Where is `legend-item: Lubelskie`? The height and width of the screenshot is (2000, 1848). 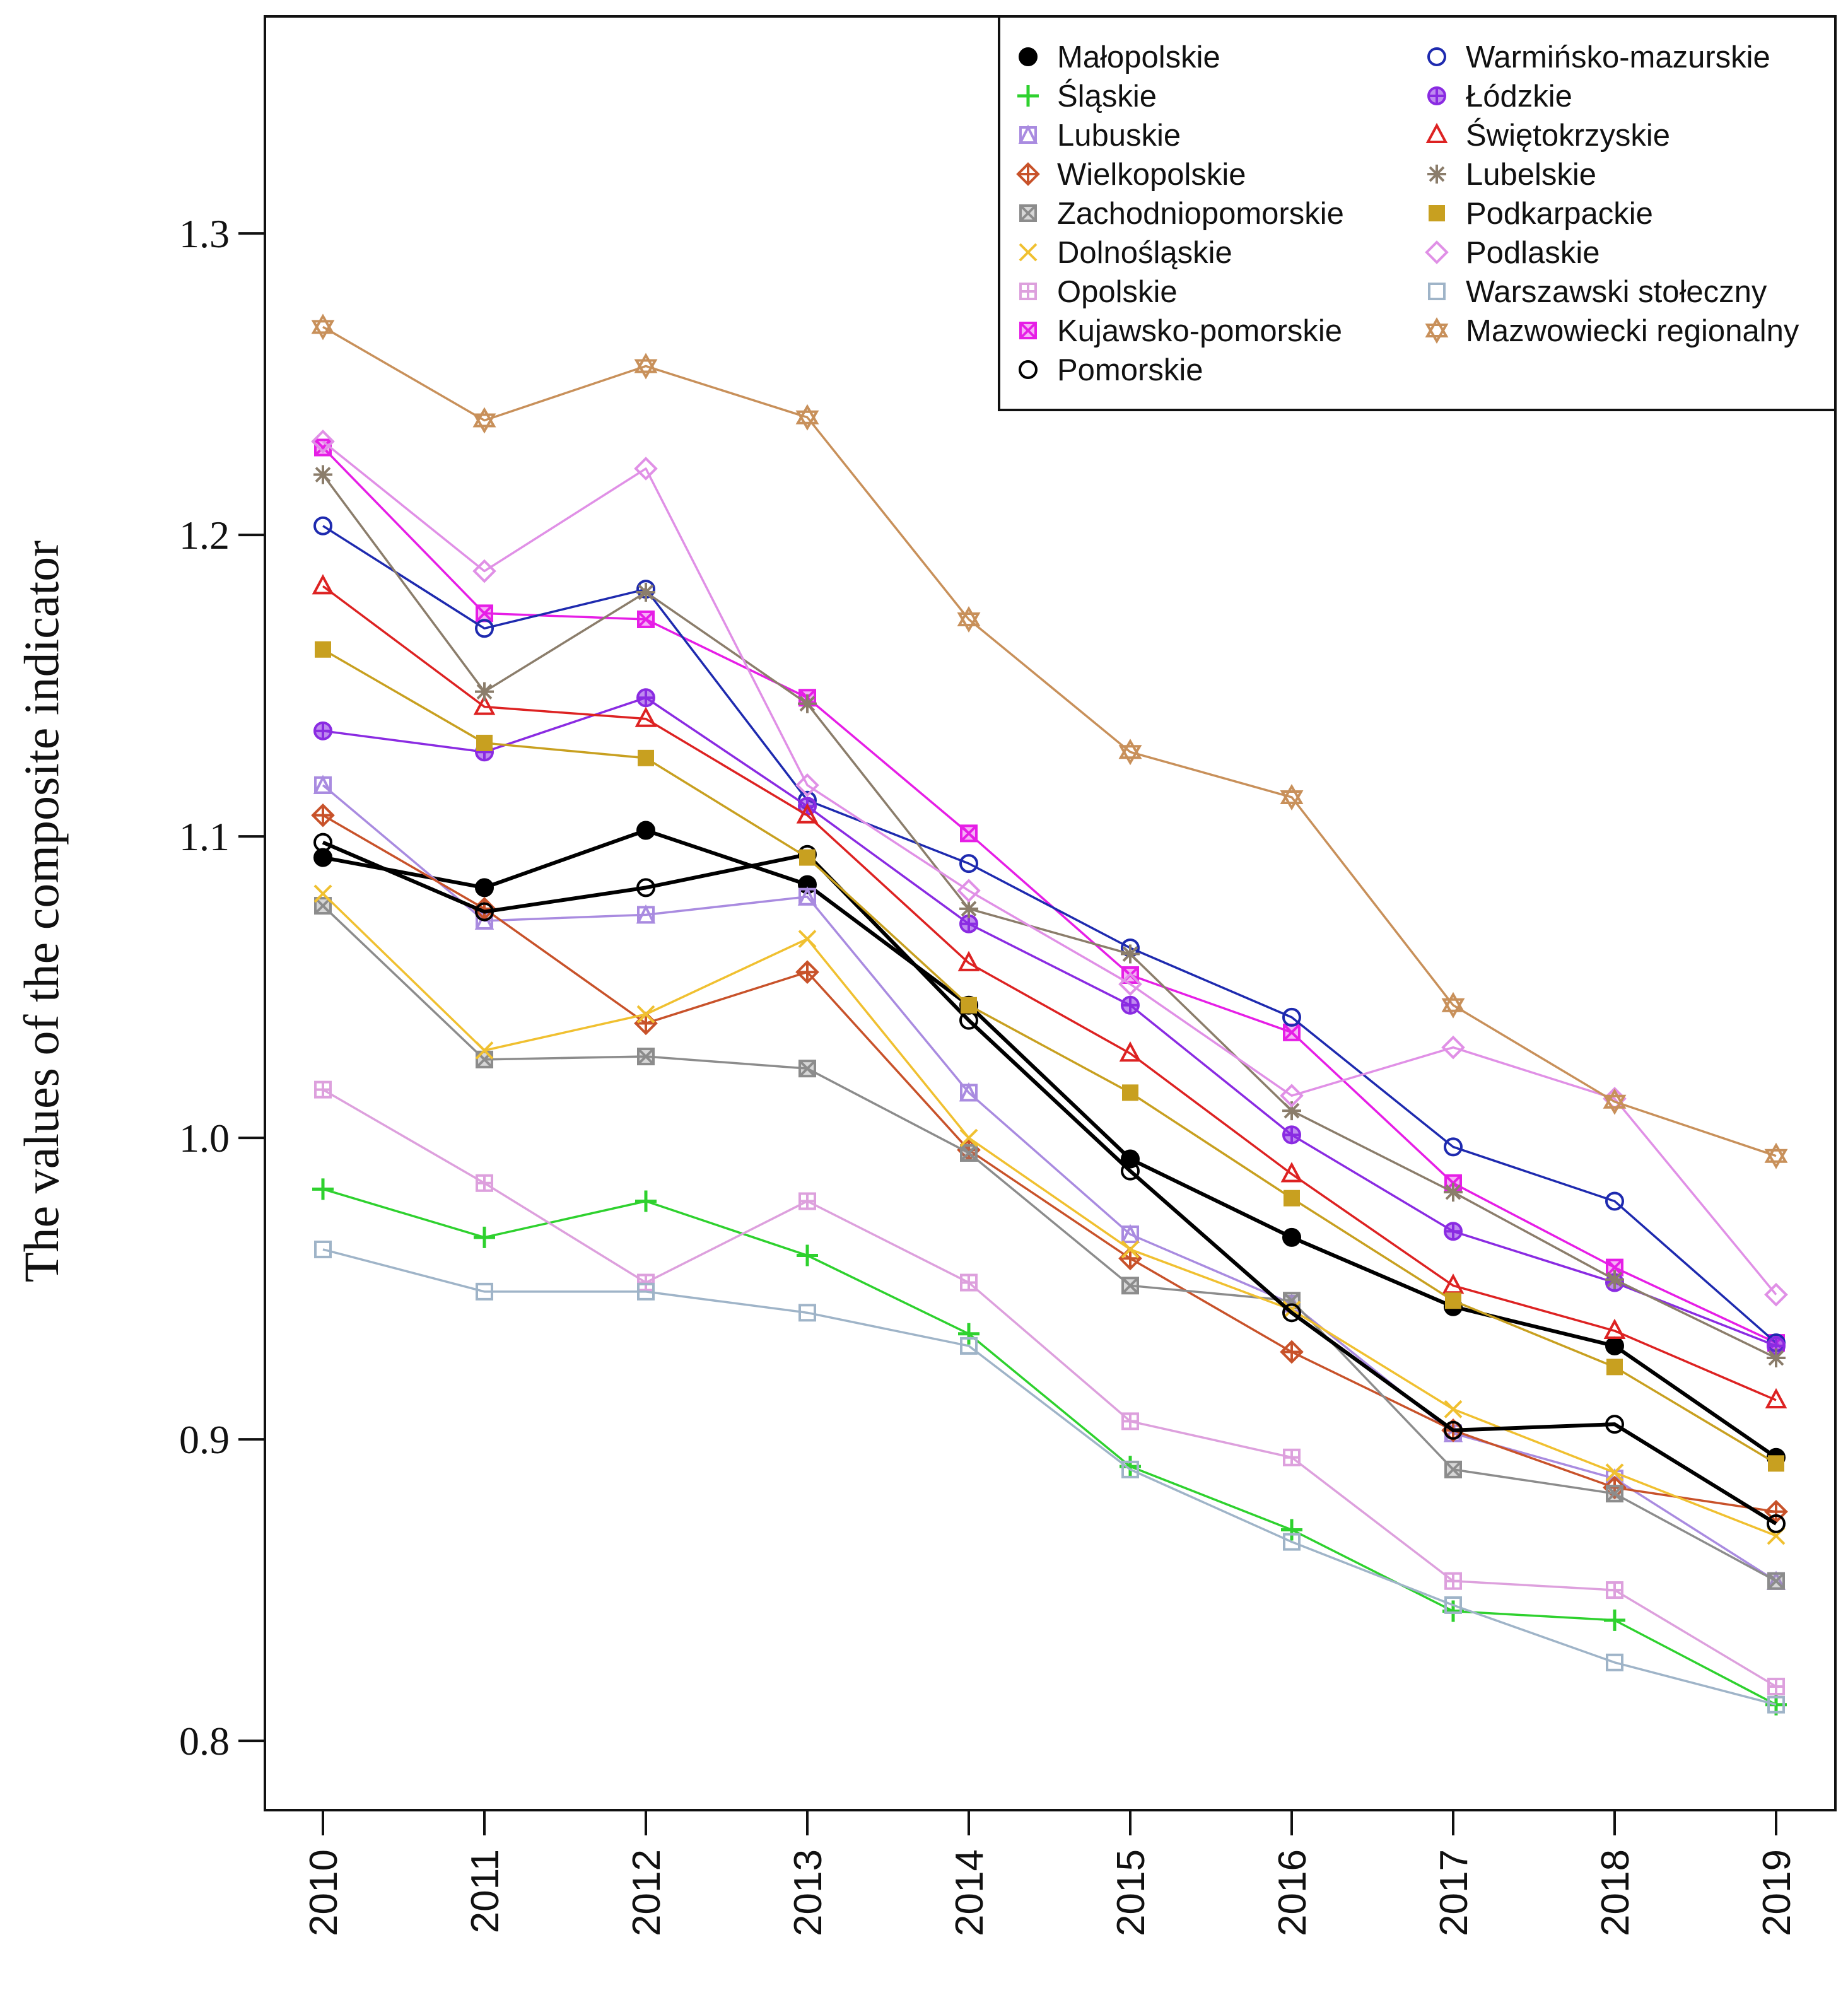 legend-item: Lubelskie is located at coordinates (1511, 175).